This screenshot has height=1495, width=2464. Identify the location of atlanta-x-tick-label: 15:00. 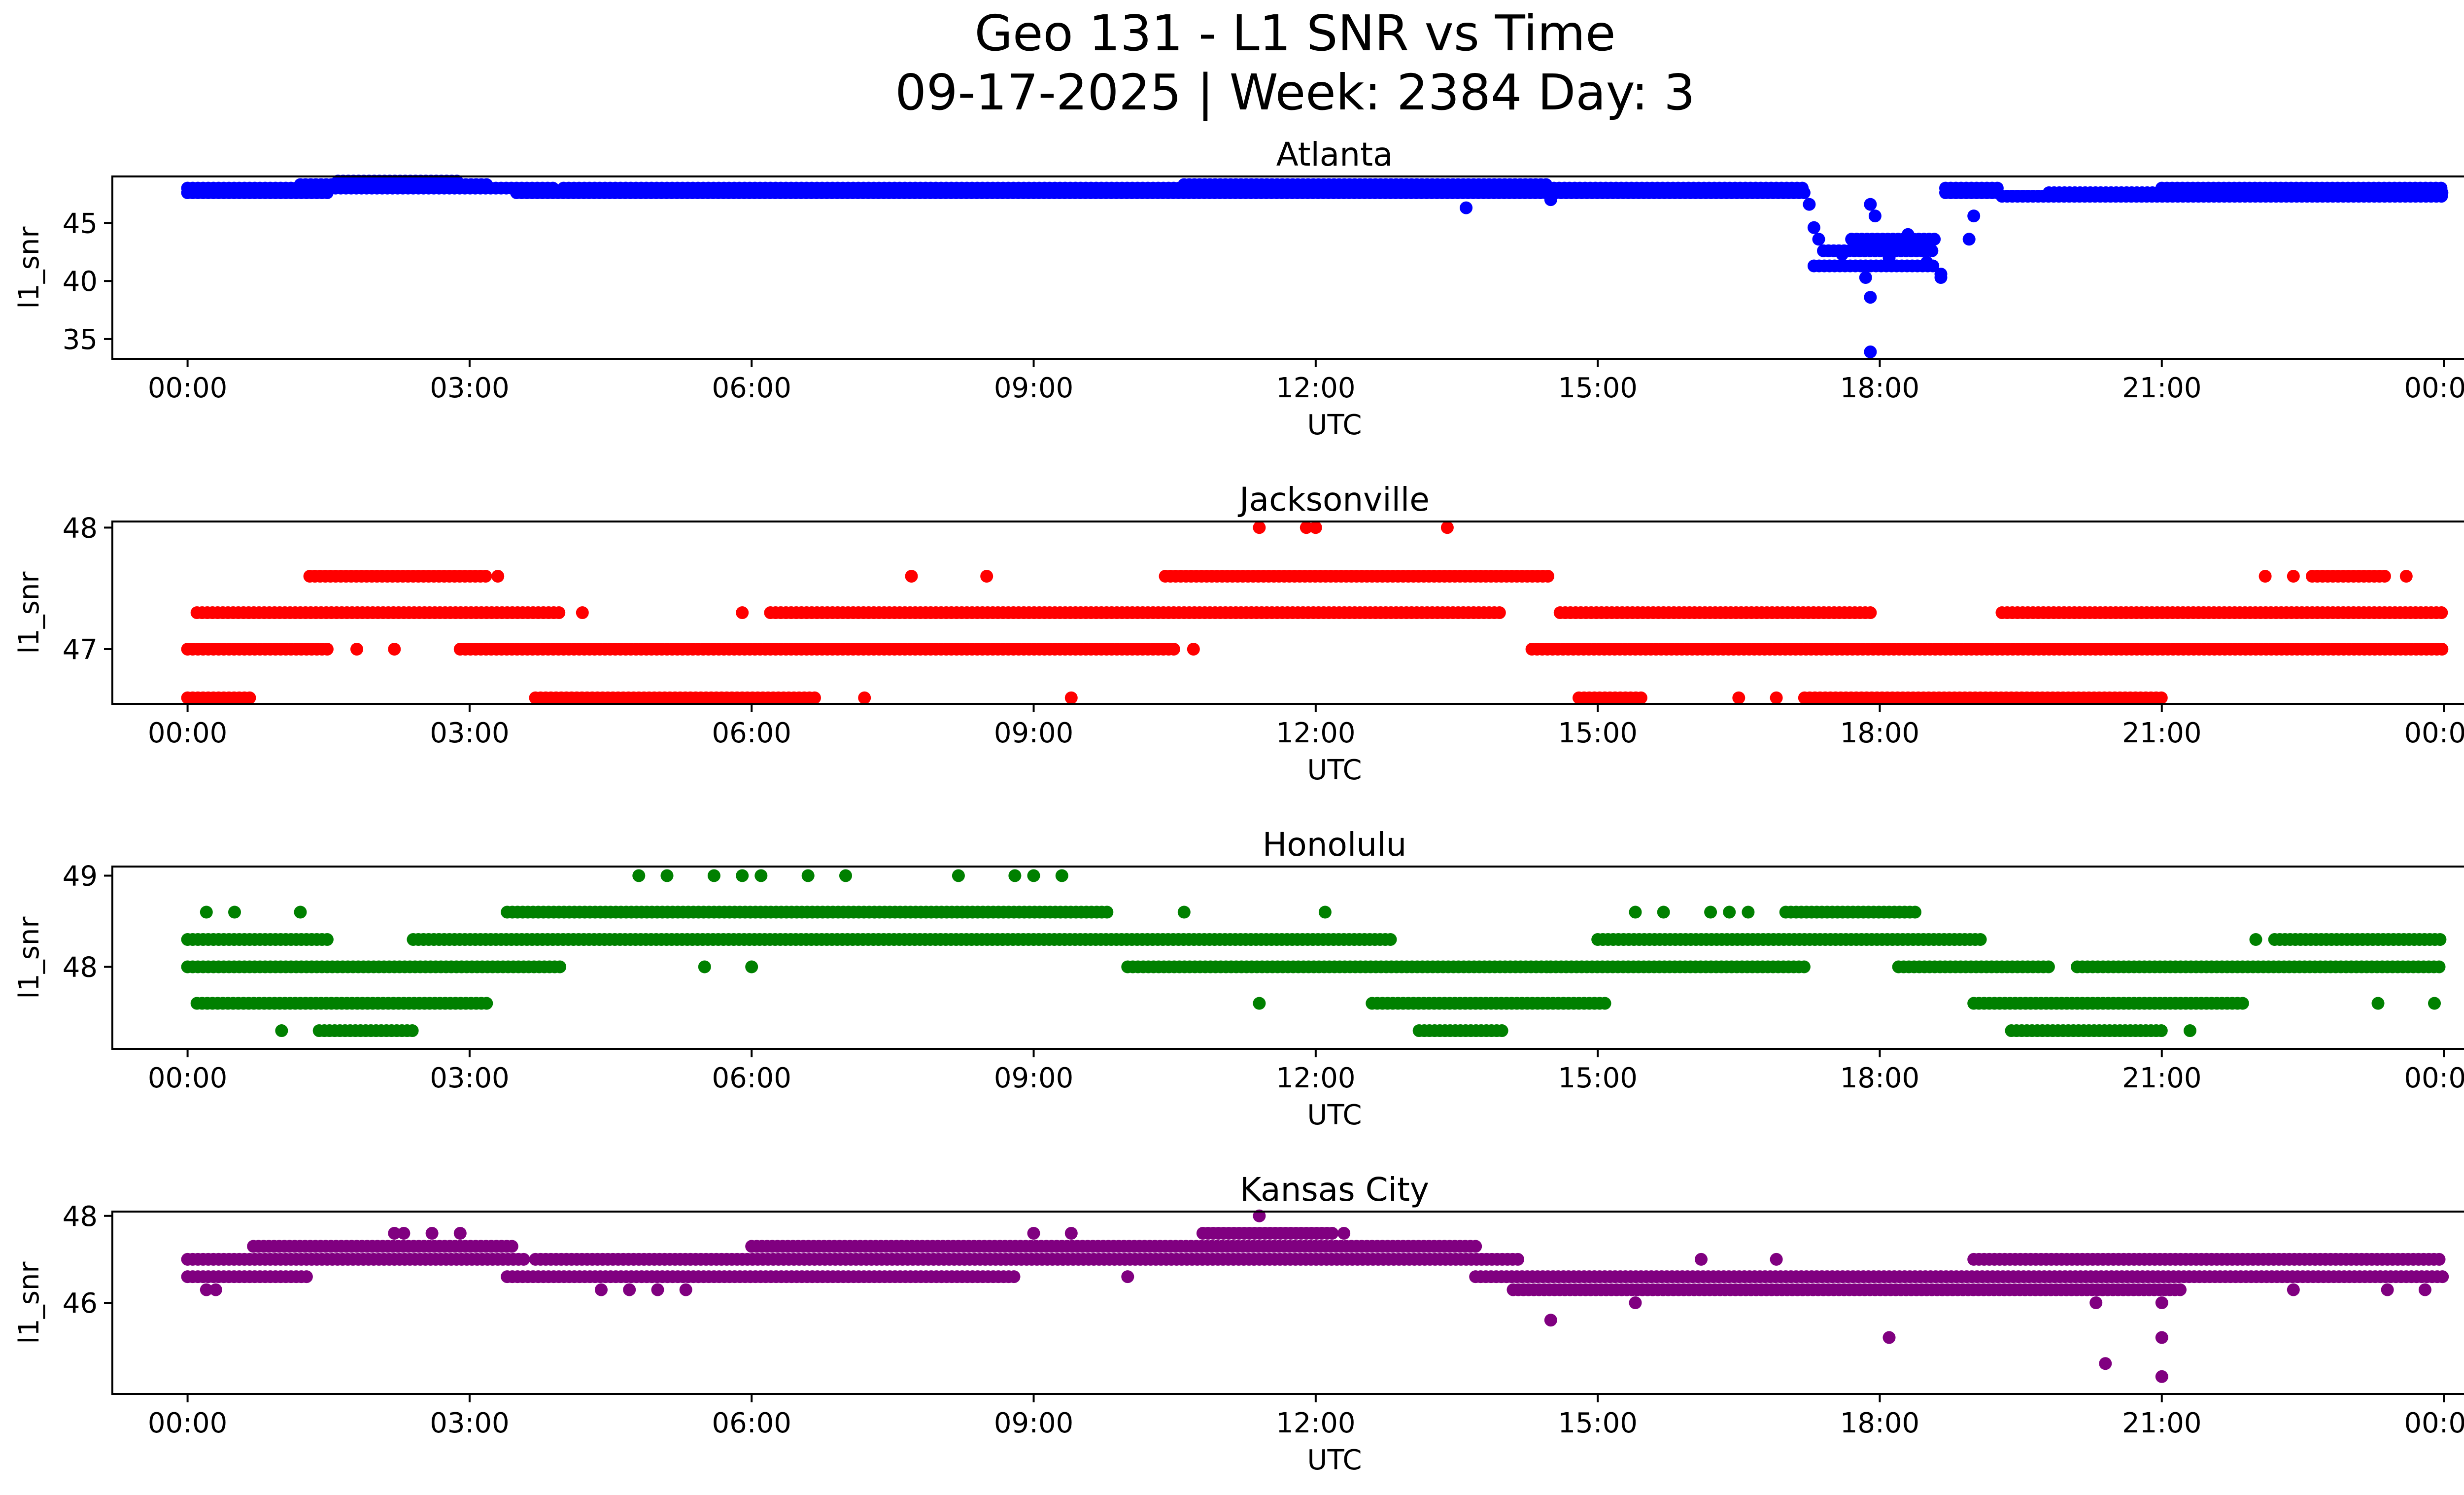
(1597, 388).